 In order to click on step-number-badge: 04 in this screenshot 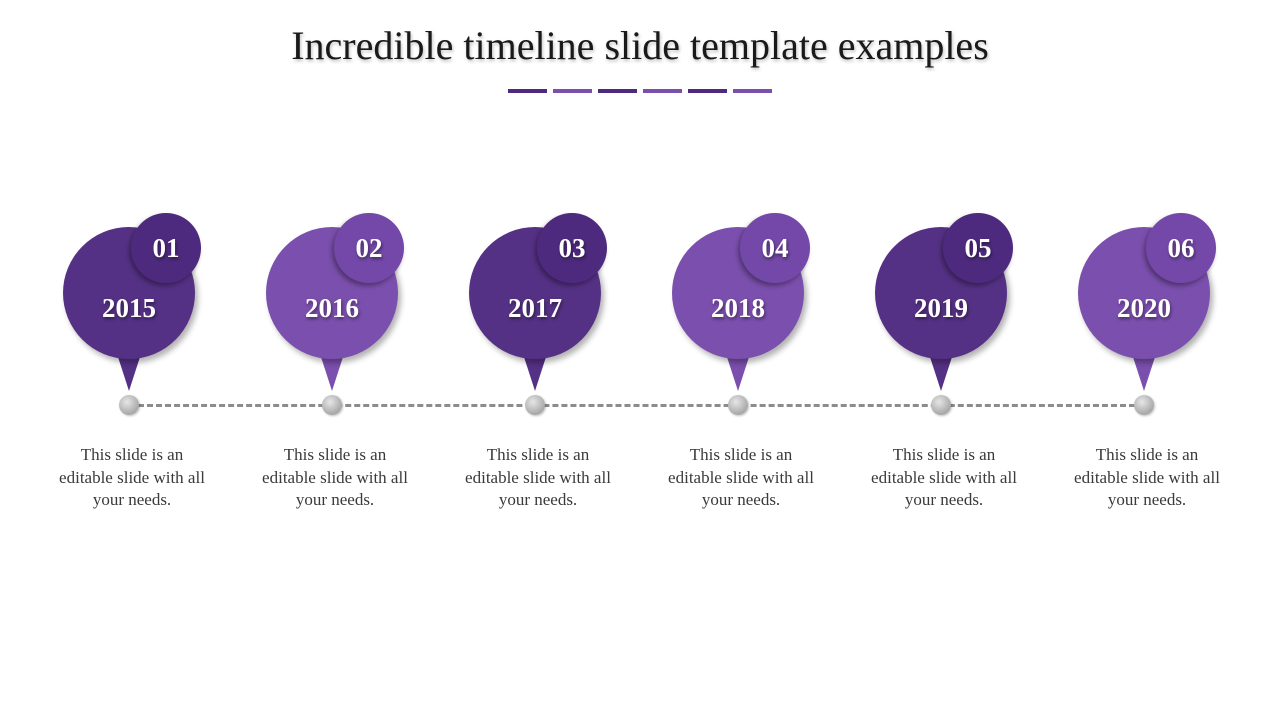, I will do `click(775, 248)`.